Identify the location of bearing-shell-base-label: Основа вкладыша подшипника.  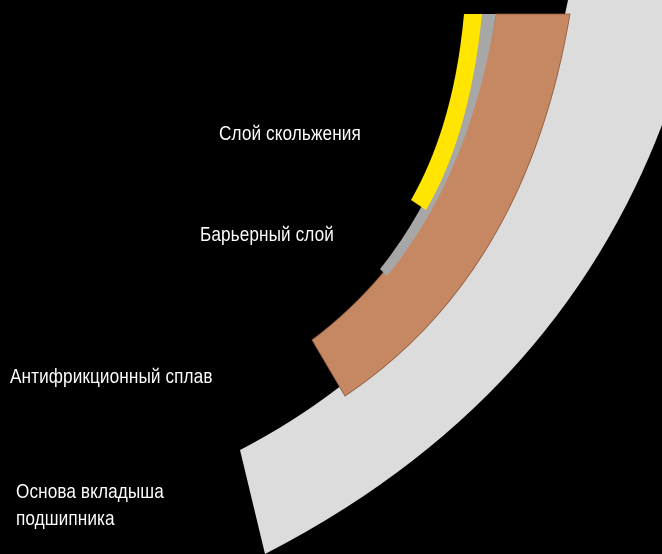
(90, 506).